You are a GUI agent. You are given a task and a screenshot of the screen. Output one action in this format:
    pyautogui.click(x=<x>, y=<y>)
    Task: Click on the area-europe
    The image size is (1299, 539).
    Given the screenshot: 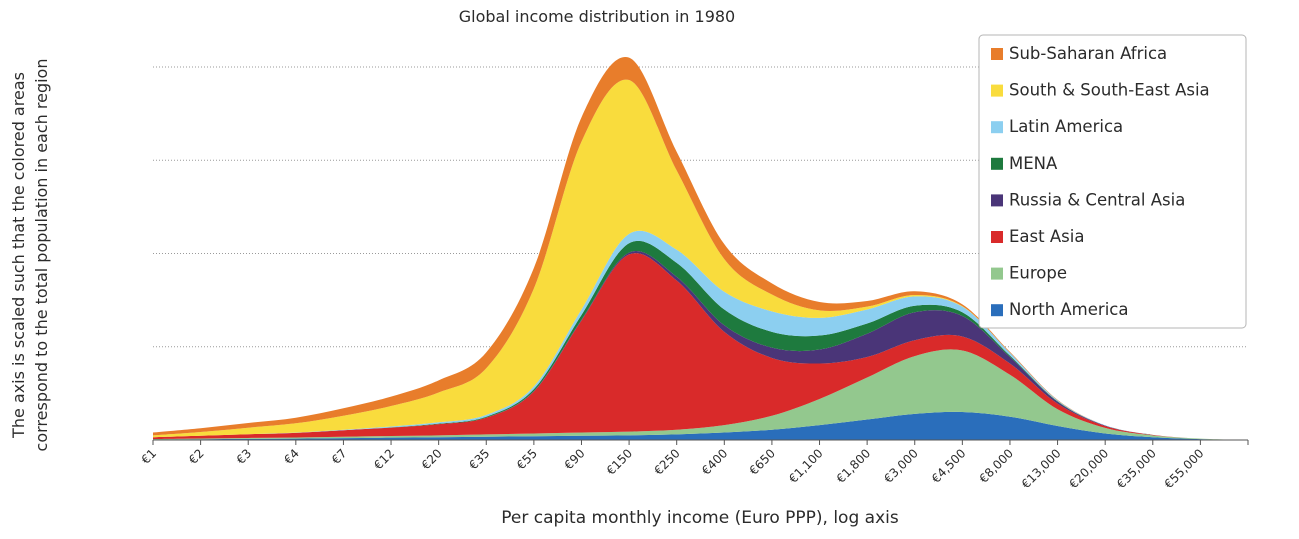 What is the action you would take?
    pyautogui.click(x=700, y=394)
    